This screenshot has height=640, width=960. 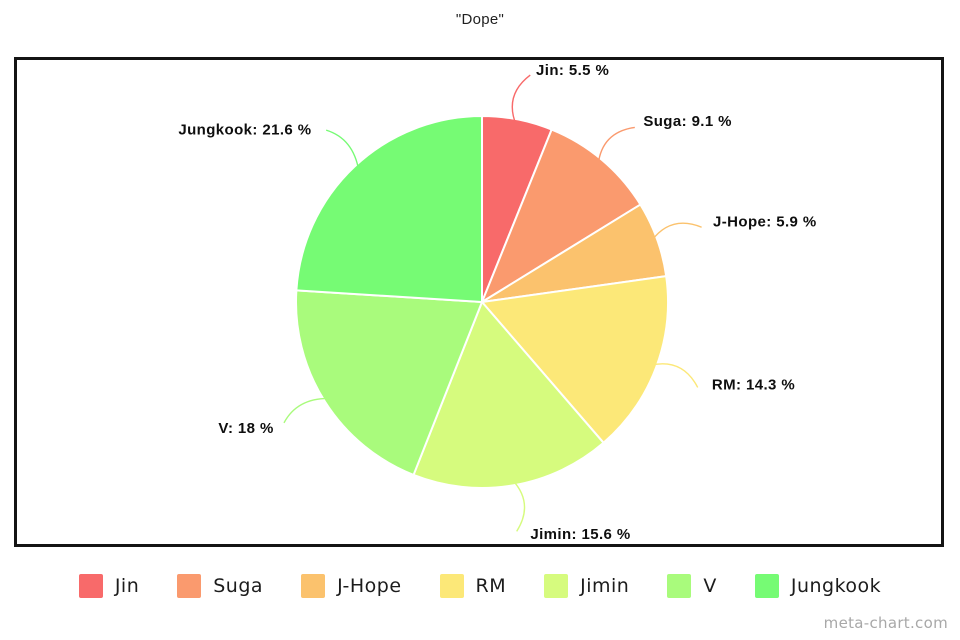 What do you see at coordinates (710, 586) in the screenshot?
I see `legend-label: V` at bounding box center [710, 586].